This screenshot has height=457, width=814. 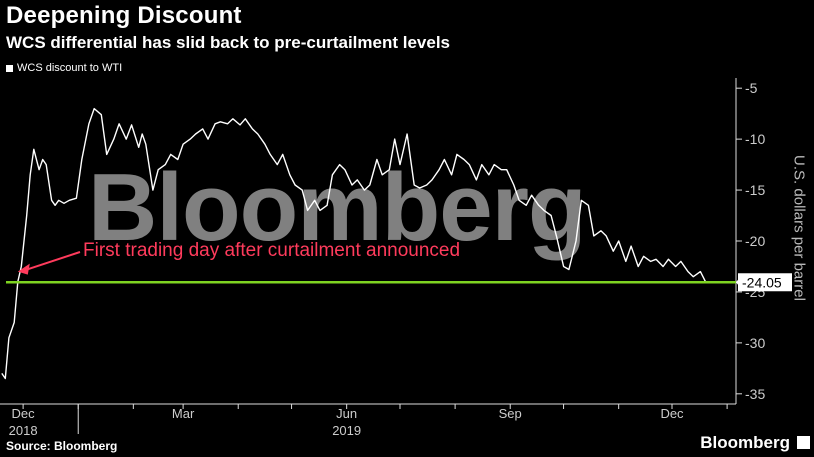 I want to click on value-label-pointer, so click(x=738, y=282).